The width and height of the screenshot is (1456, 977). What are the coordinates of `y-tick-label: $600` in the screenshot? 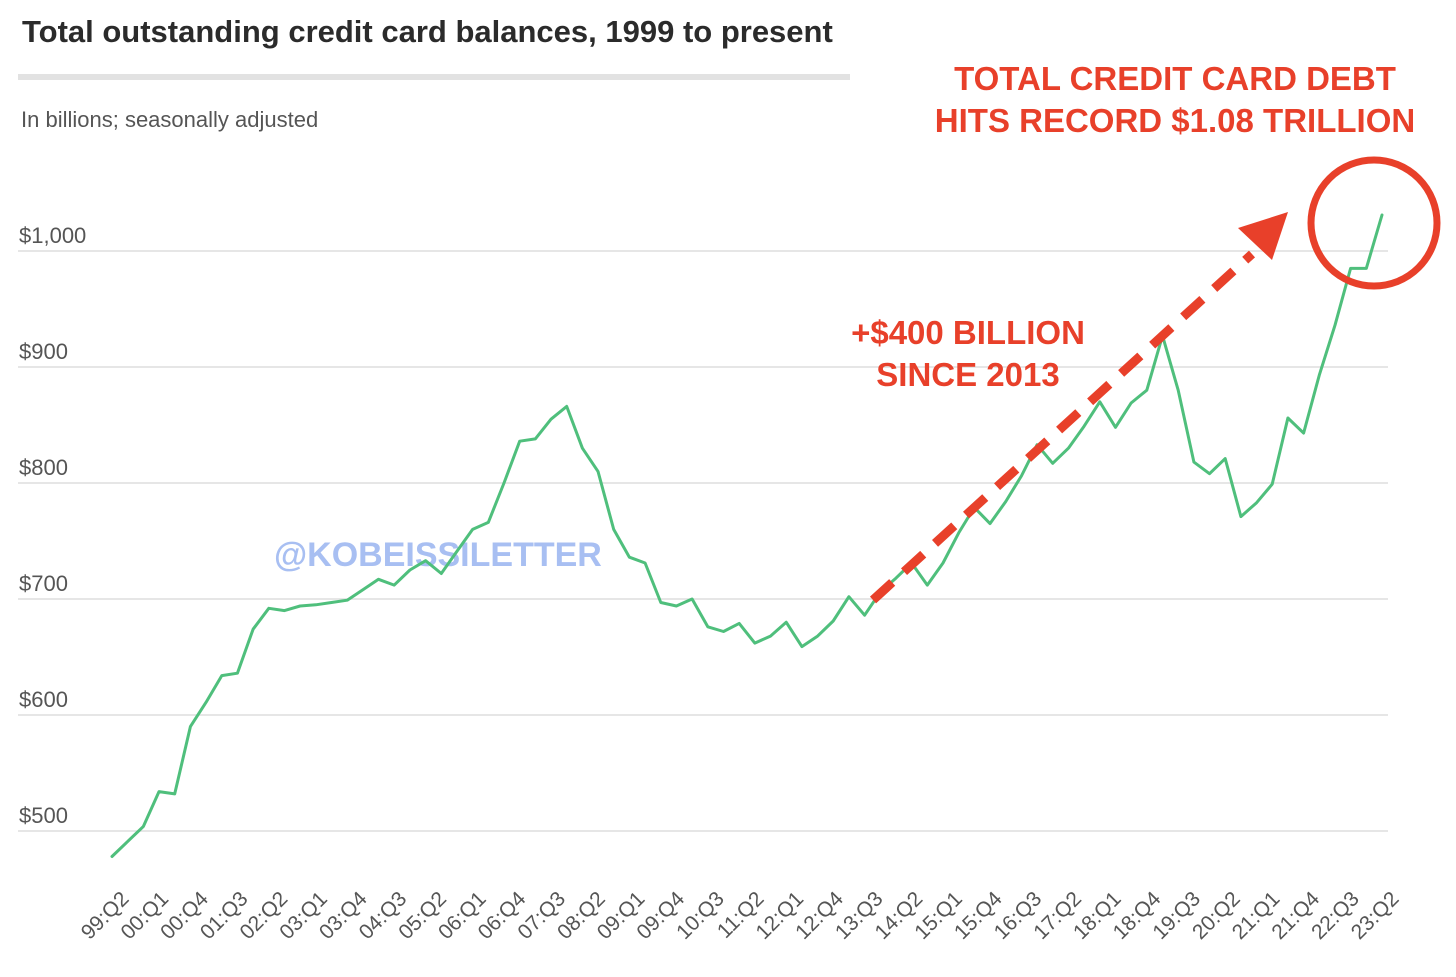 It's located at (43, 699).